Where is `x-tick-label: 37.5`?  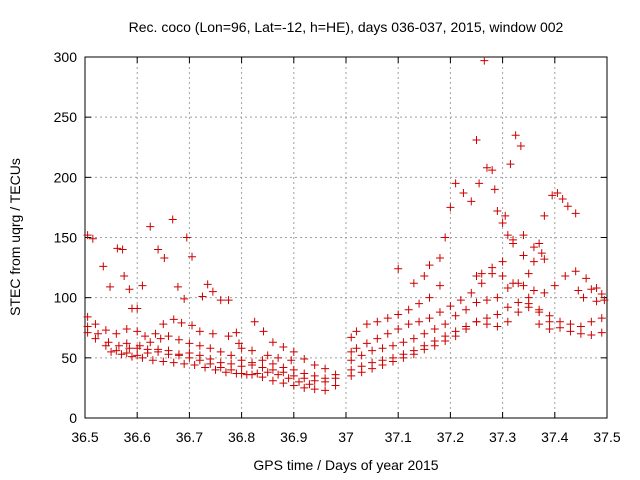 x-tick-label: 37.5 is located at coordinates (606, 437).